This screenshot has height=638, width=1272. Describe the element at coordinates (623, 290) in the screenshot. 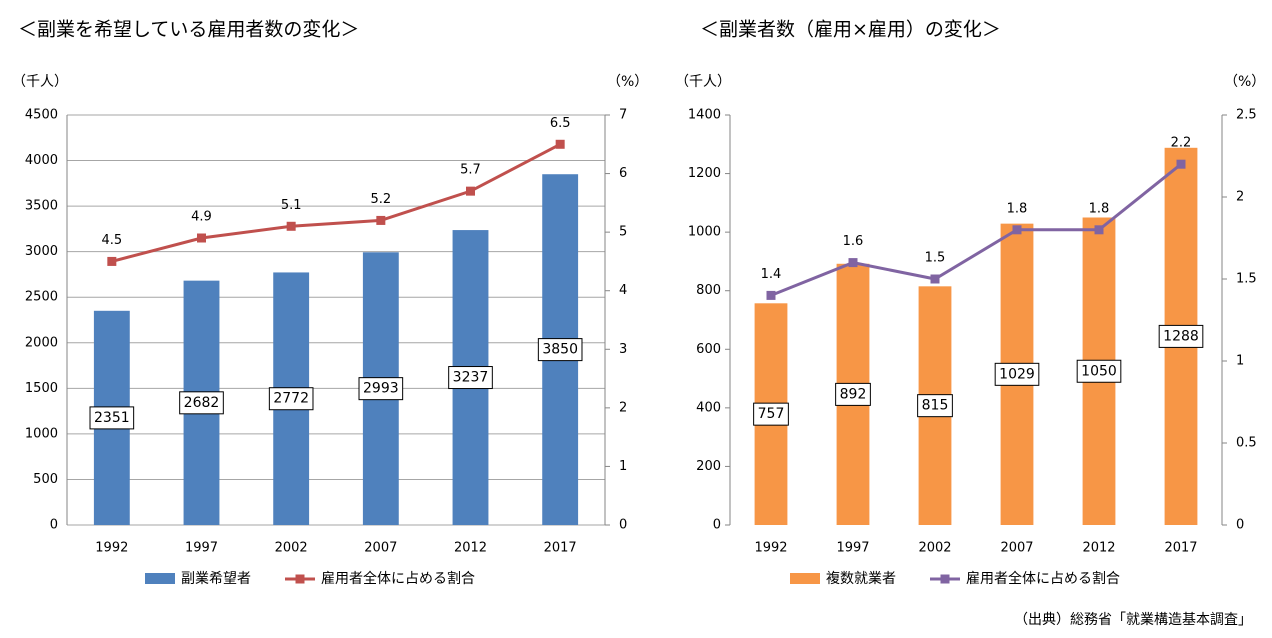

I see `y2-tick-label: 4` at that location.